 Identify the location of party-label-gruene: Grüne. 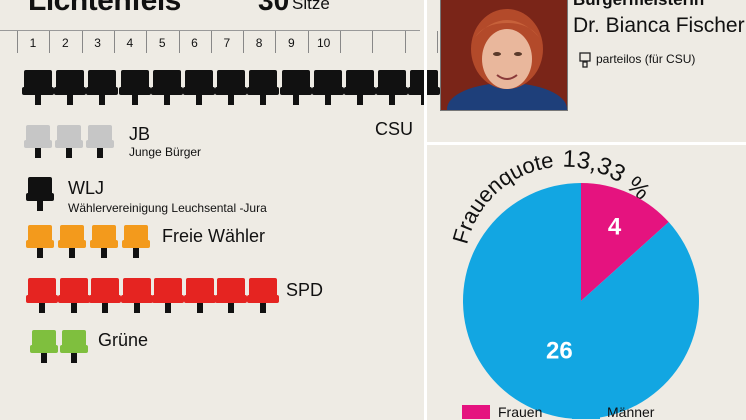
(123, 340).